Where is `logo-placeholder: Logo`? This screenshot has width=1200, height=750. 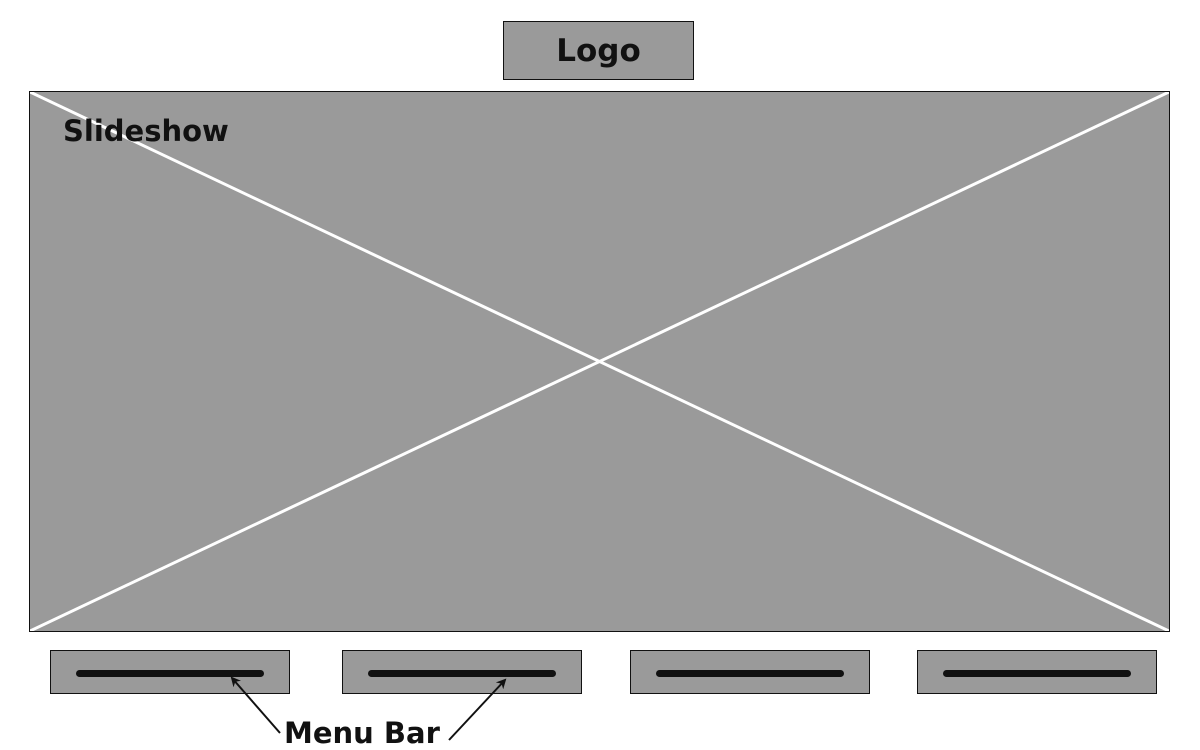 logo-placeholder: Logo is located at coordinates (598, 50).